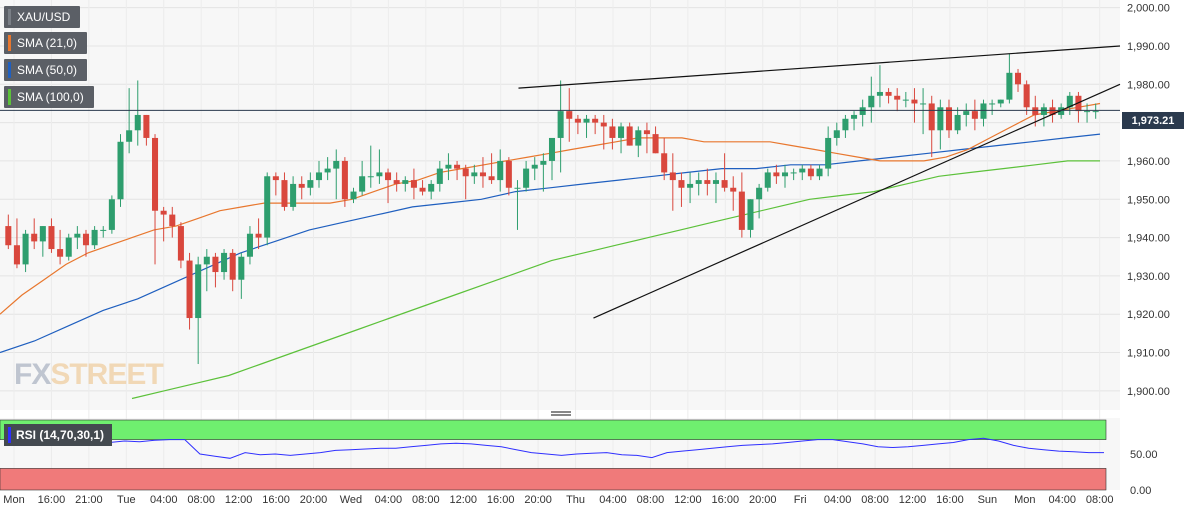 This screenshot has height=513, width=1194. I want to click on legend-sma-50: SMA (50,0), so click(46, 70).